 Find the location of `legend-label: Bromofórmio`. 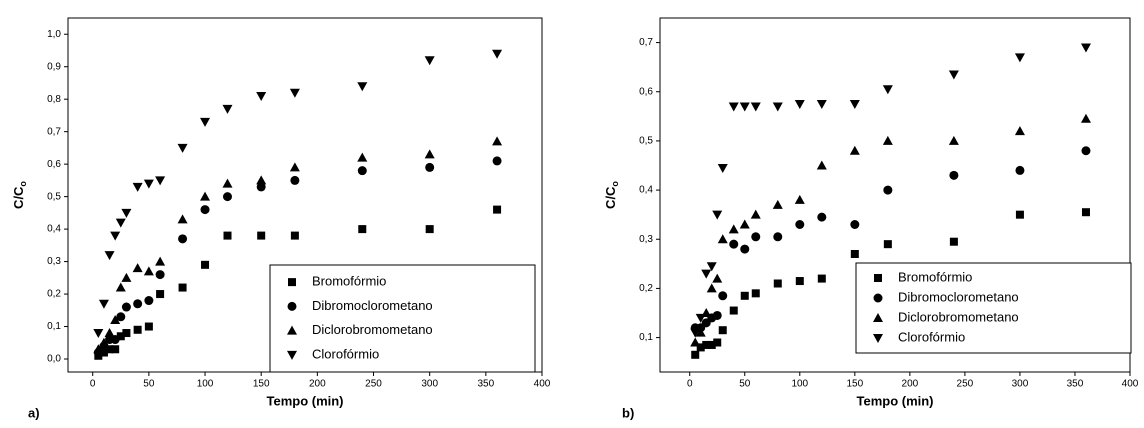

legend-label: Bromofórmio is located at coordinates (349, 281).